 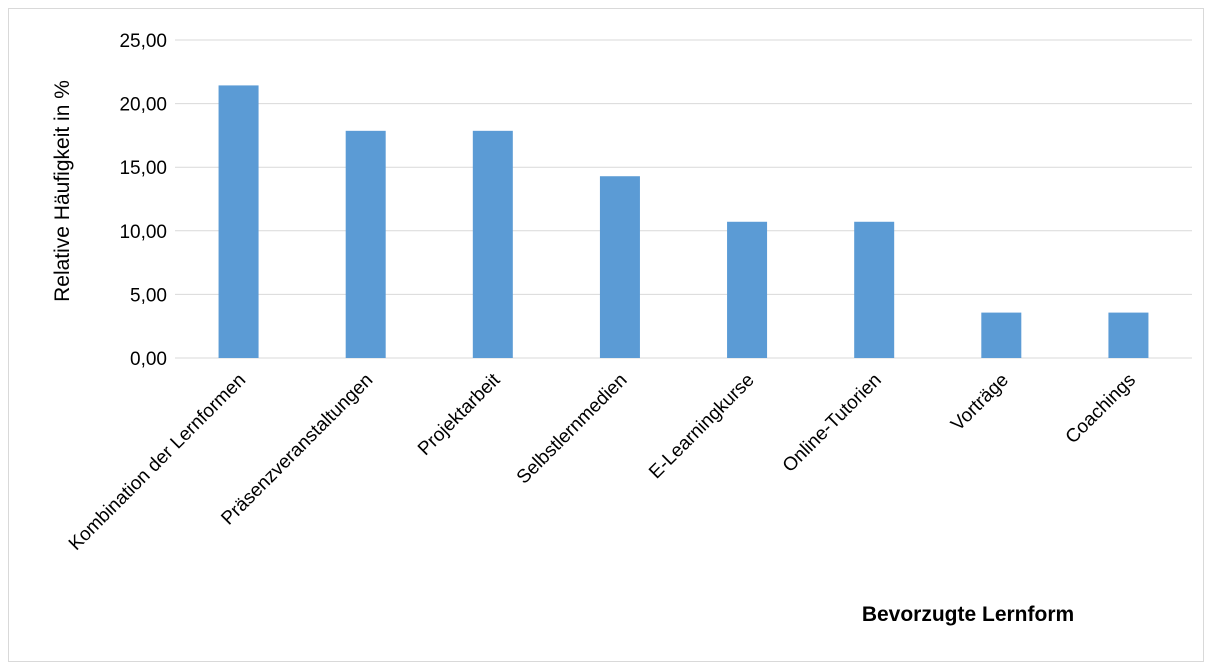 What do you see at coordinates (297, 450) in the screenshot?
I see `x-category-label: Präsenzveranstaltungen` at bounding box center [297, 450].